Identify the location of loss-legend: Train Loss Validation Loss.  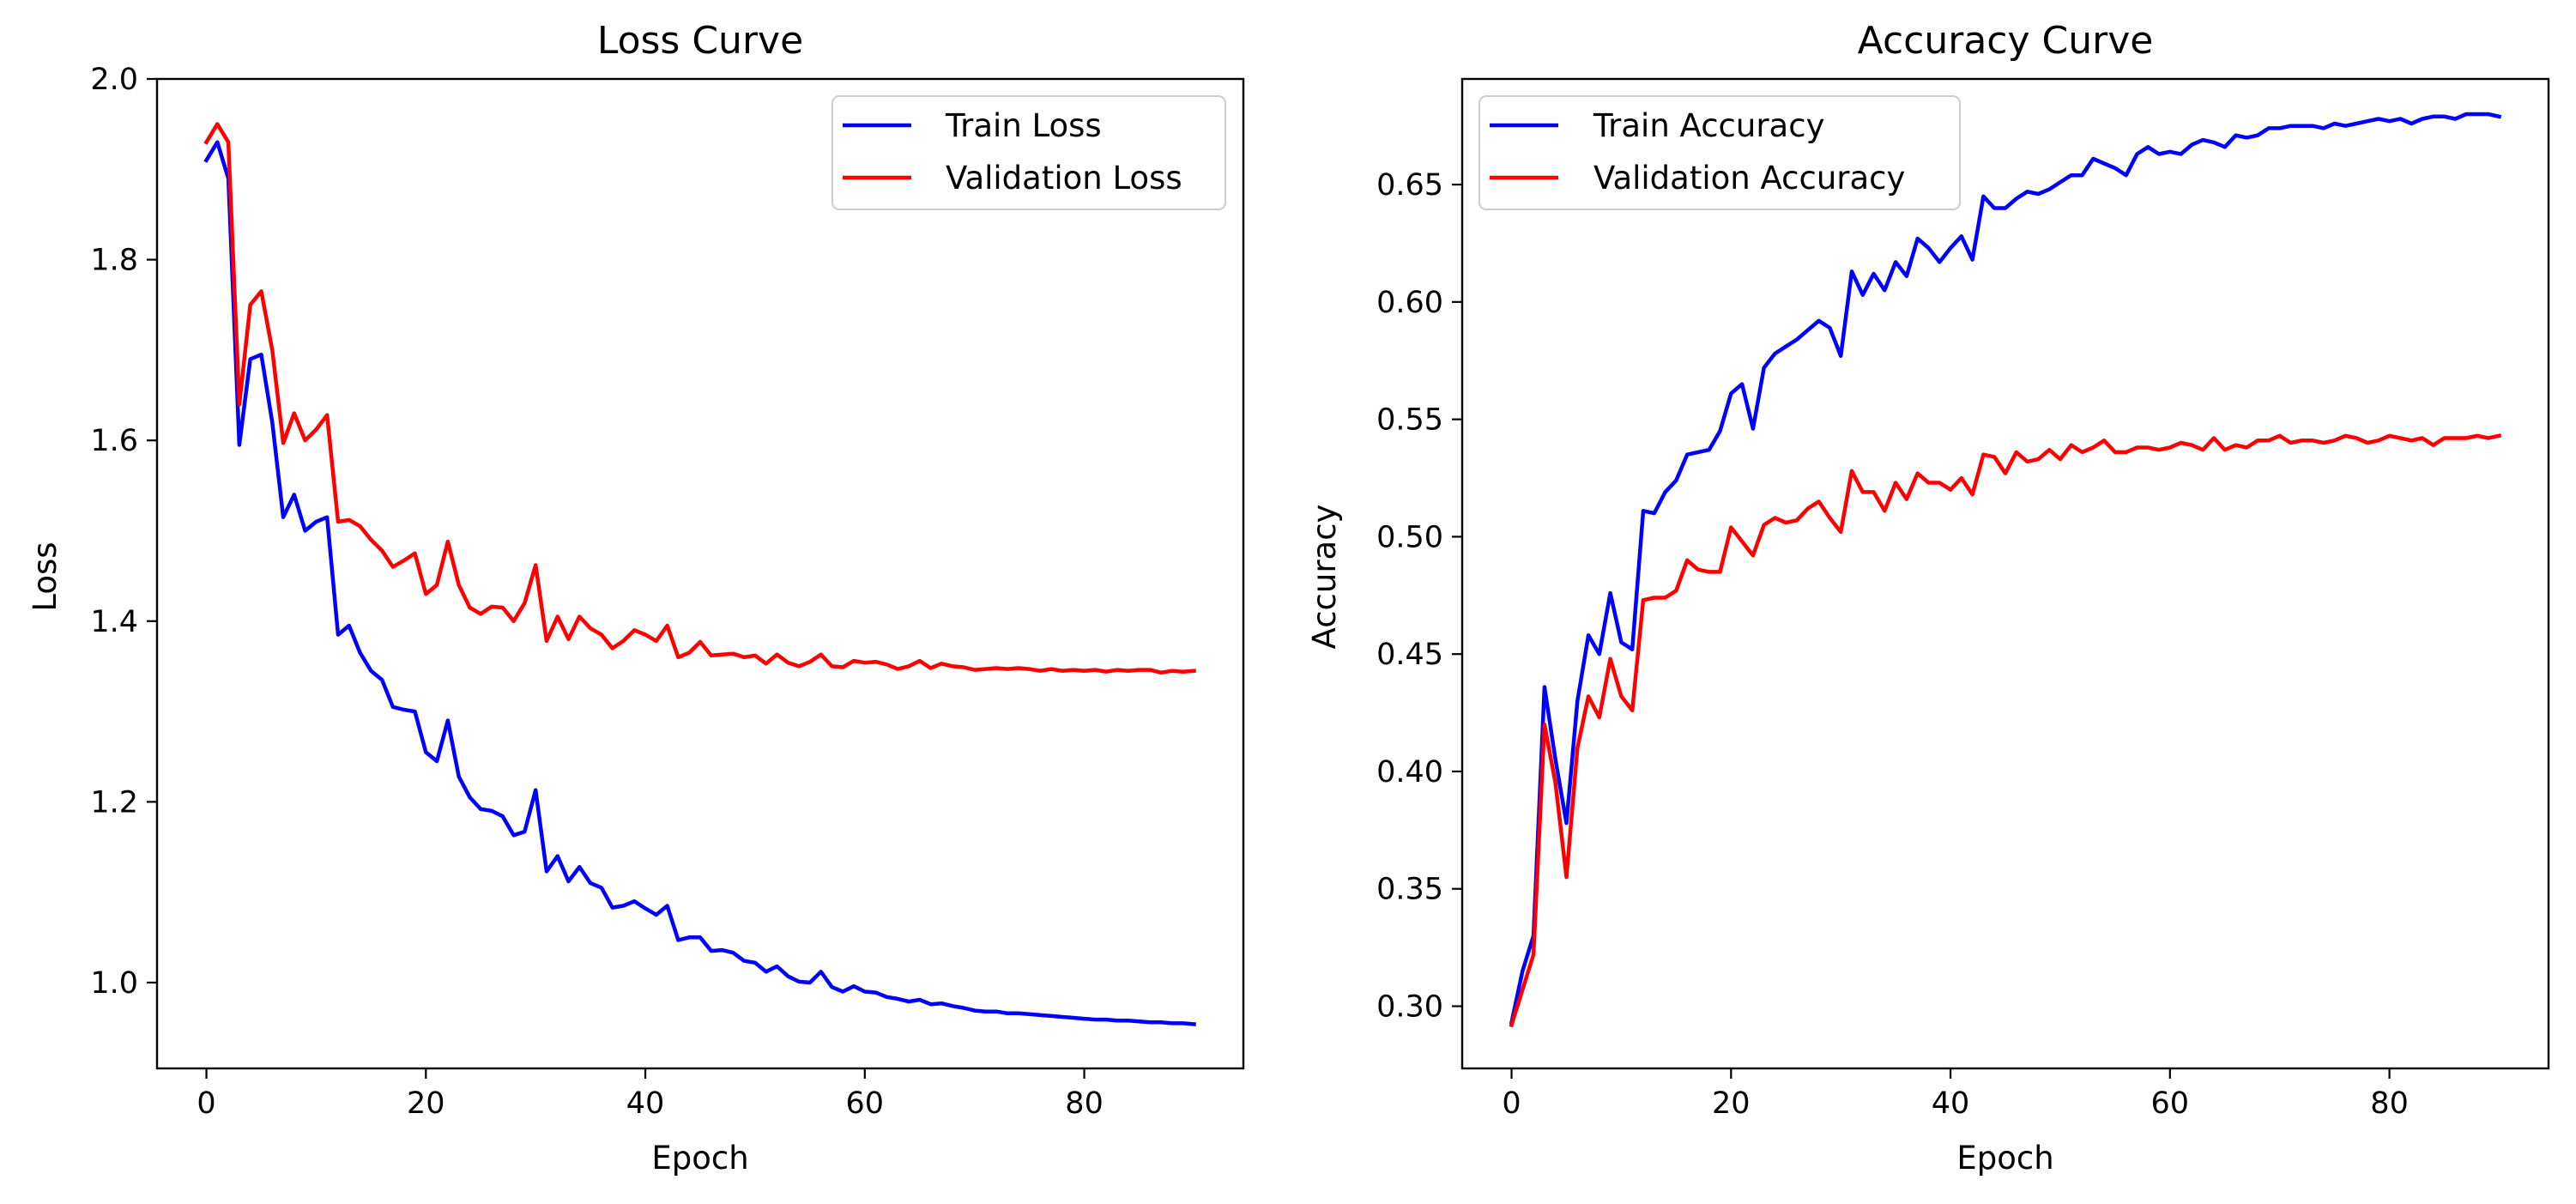
(1028, 152).